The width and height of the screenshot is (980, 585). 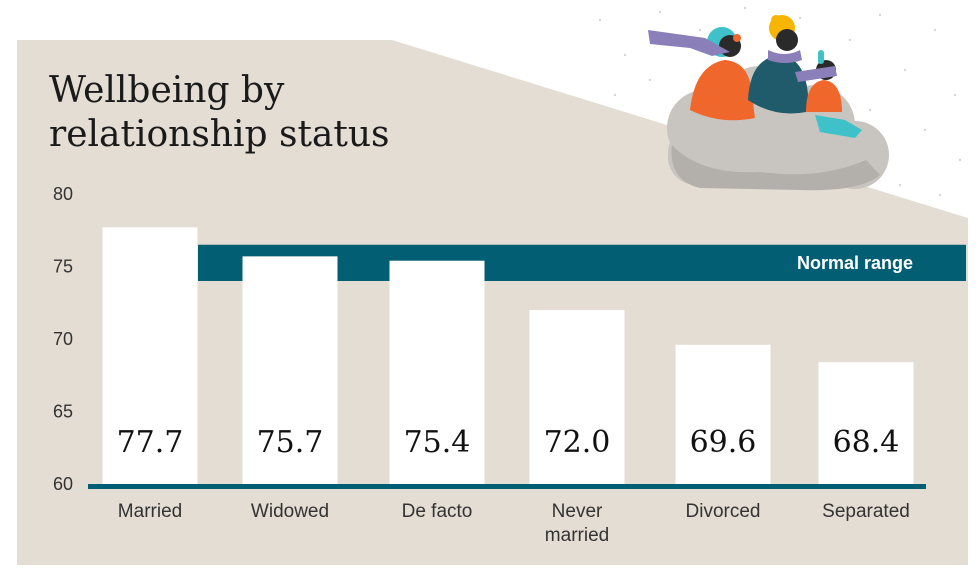 What do you see at coordinates (63, 484) in the screenshot?
I see `y-tick-label: 60` at bounding box center [63, 484].